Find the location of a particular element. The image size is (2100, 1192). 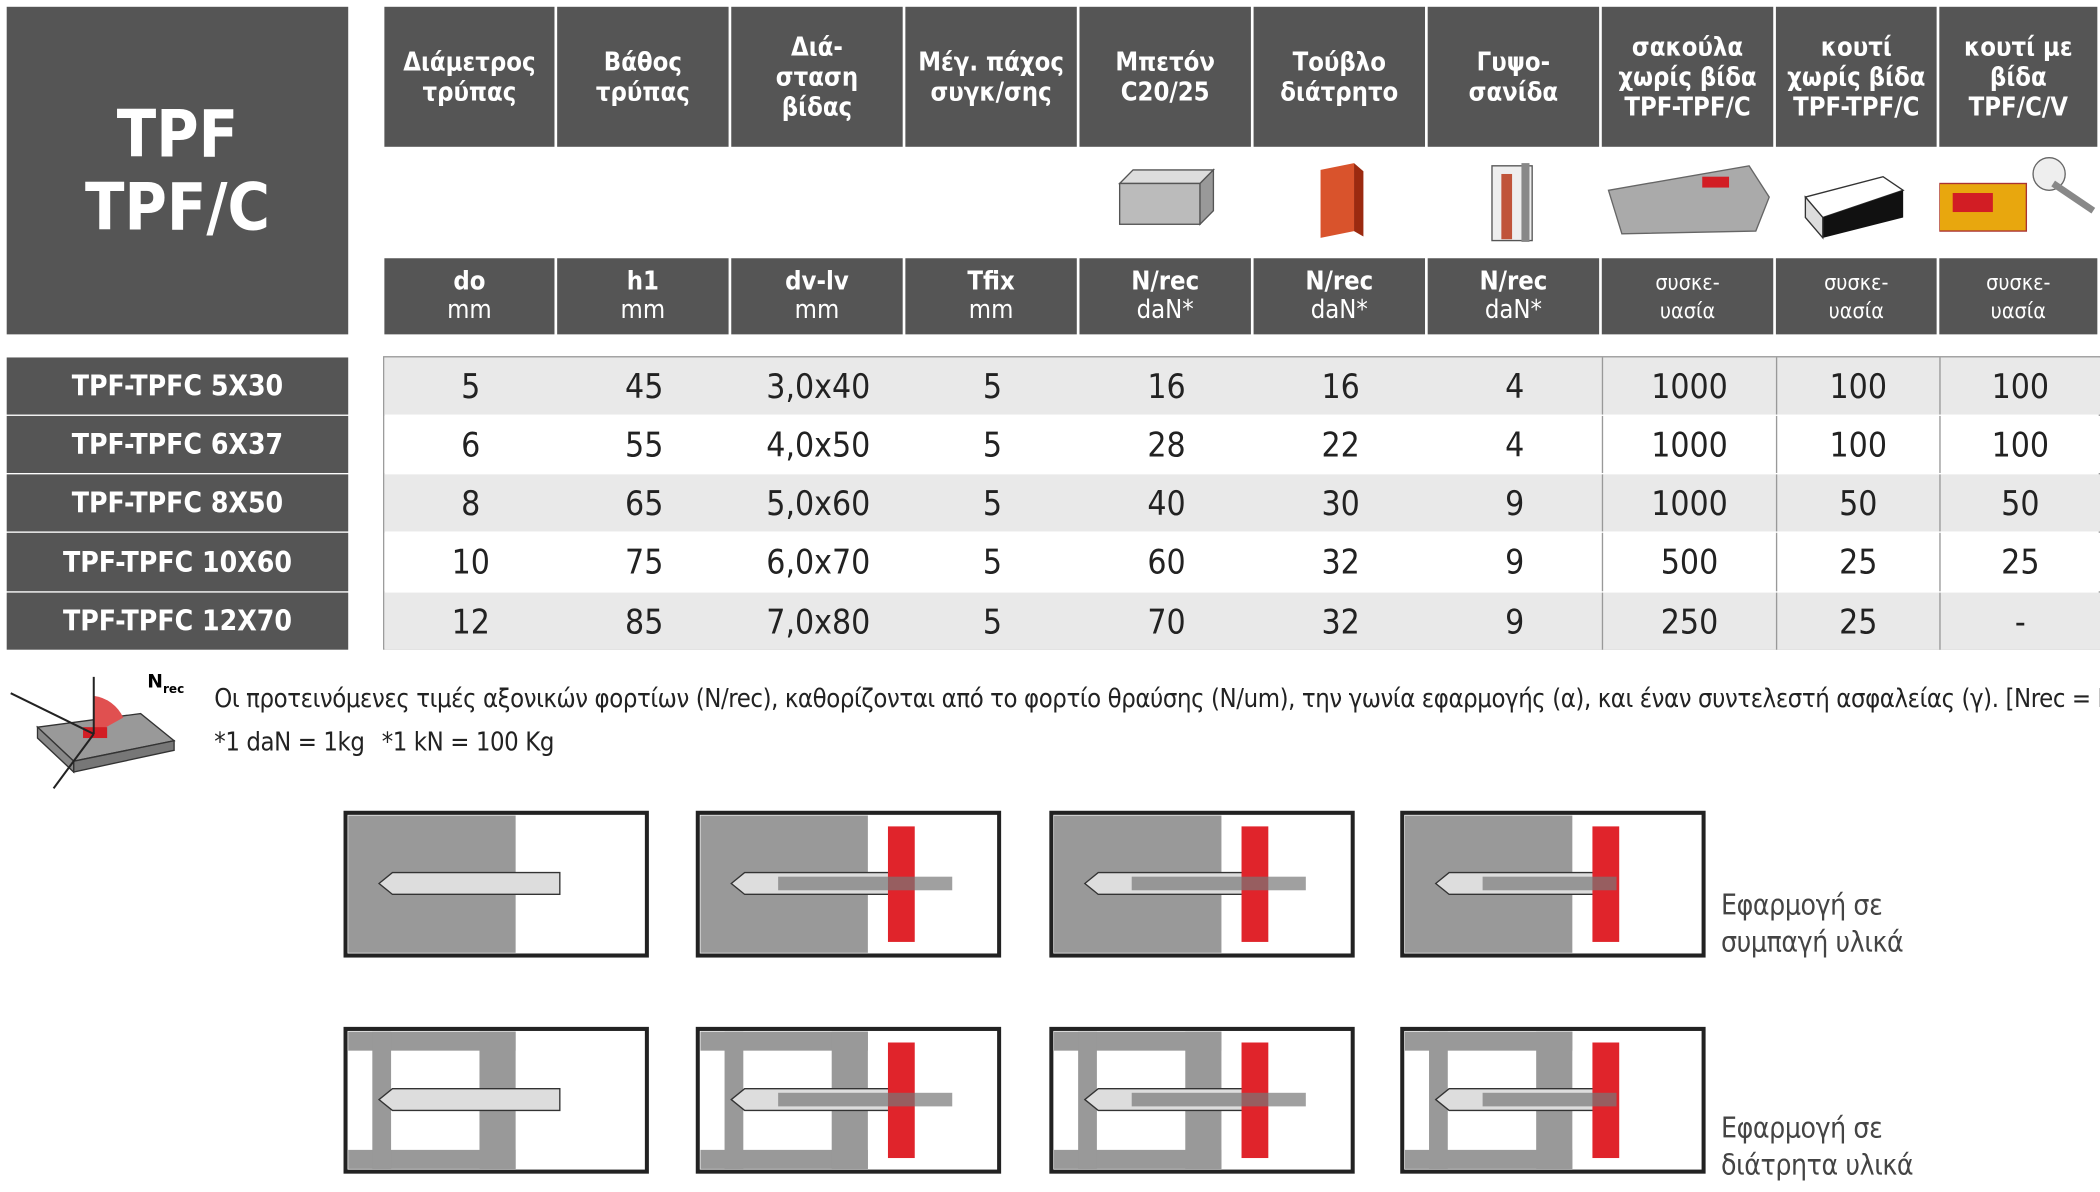

table-cell: 5,0x60 is located at coordinates (818, 503).